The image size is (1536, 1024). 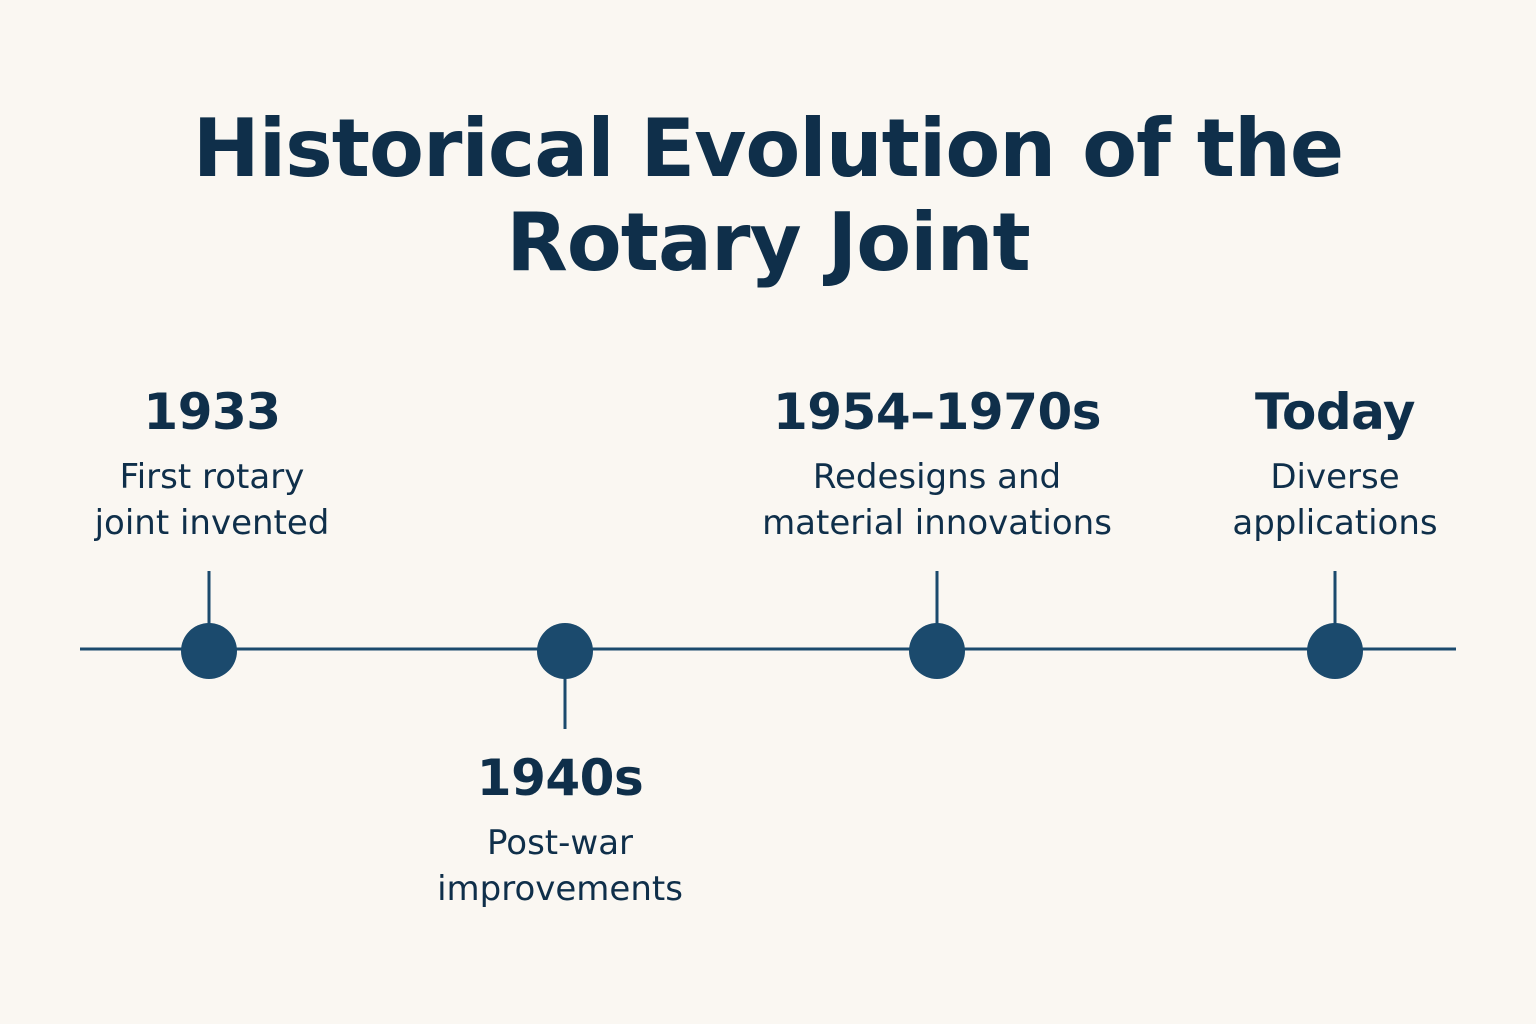 What do you see at coordinates (937, 500) in the screenshot?
I see `event-description: Redesigns and material innovations` at bounding box center [937, 500].